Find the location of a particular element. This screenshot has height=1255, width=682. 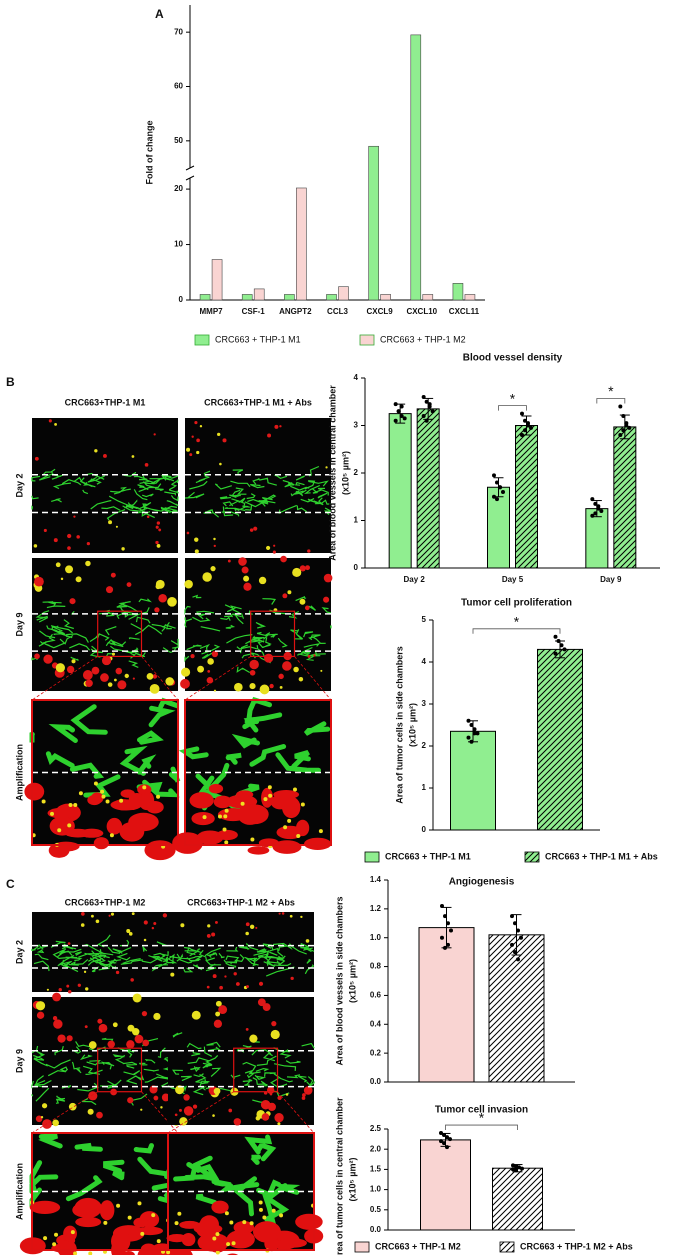

y-tick-label: 0.6 is located at coordinates (376, 995).